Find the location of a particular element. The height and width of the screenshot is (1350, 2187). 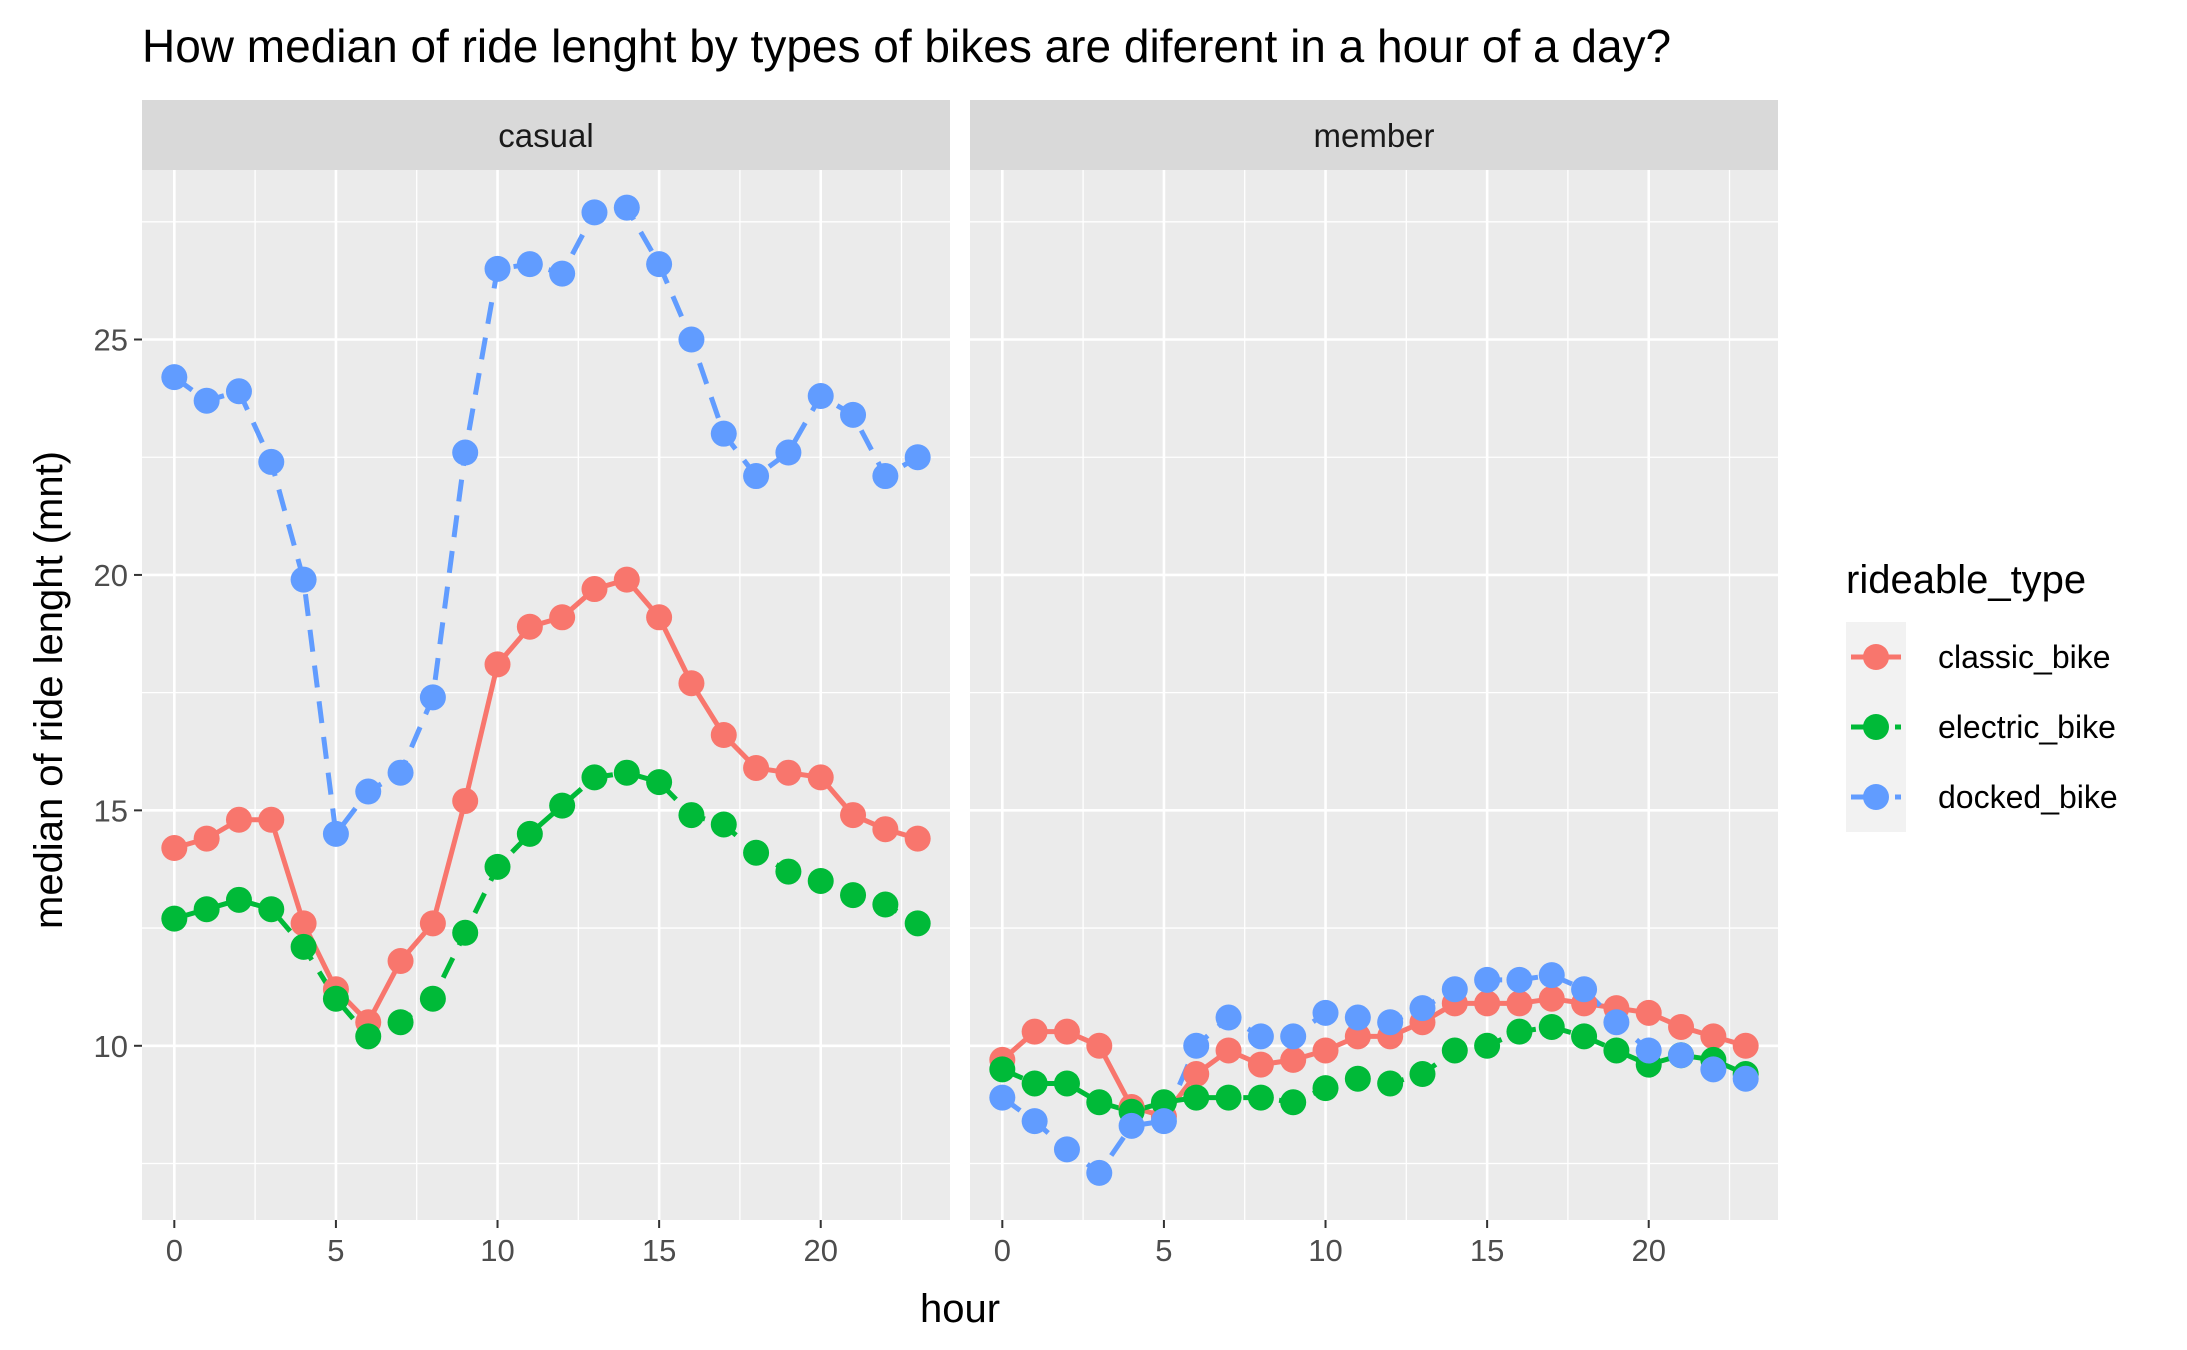

x-tick-label: 20 is located at coordinates (1648, 1250).